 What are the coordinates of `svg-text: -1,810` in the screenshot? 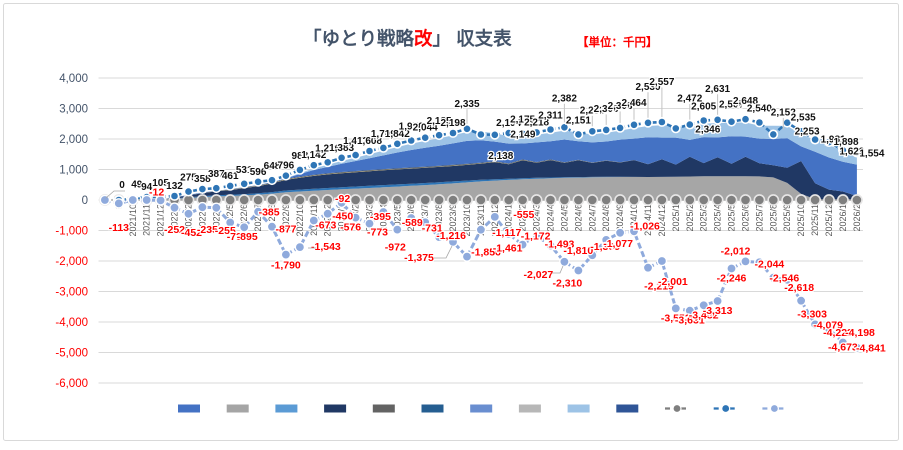 It's located at (578, 251).